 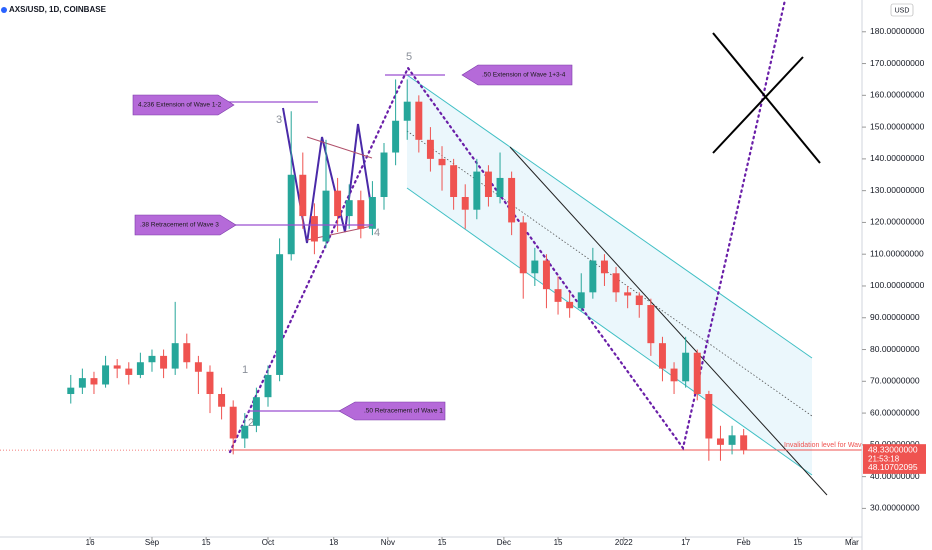 I want to click on wave-label: 1, so click(x=245, y=370).